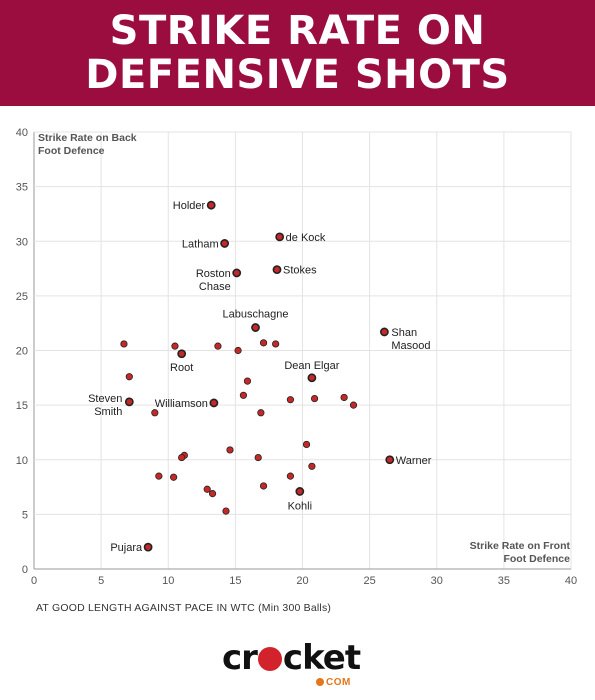 The height and width of the screenshot is (700, 595). I want to click on cricket-com-logo: cr cket COM, so click(302, 663).